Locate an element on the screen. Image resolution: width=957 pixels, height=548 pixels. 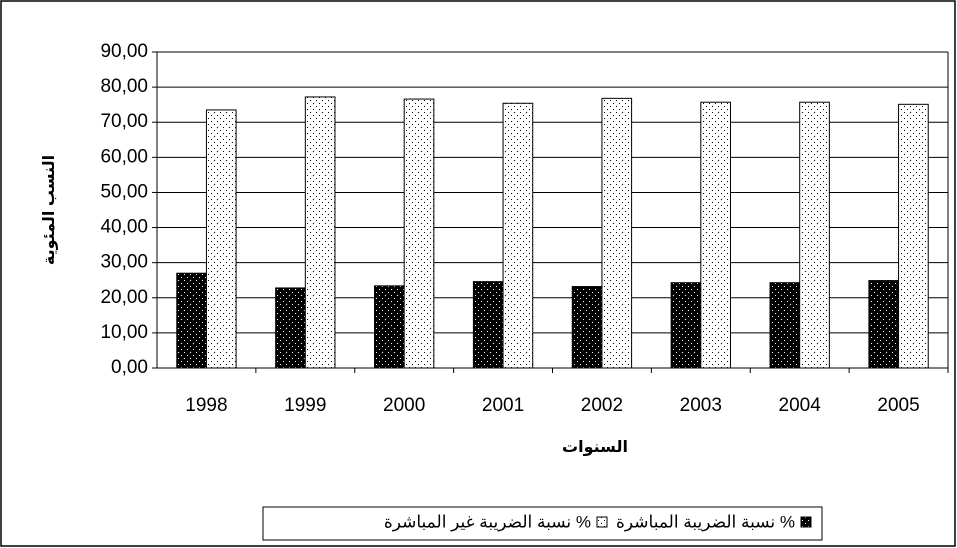
x-tick-label: 1998 is located at coordinates (206, 405).